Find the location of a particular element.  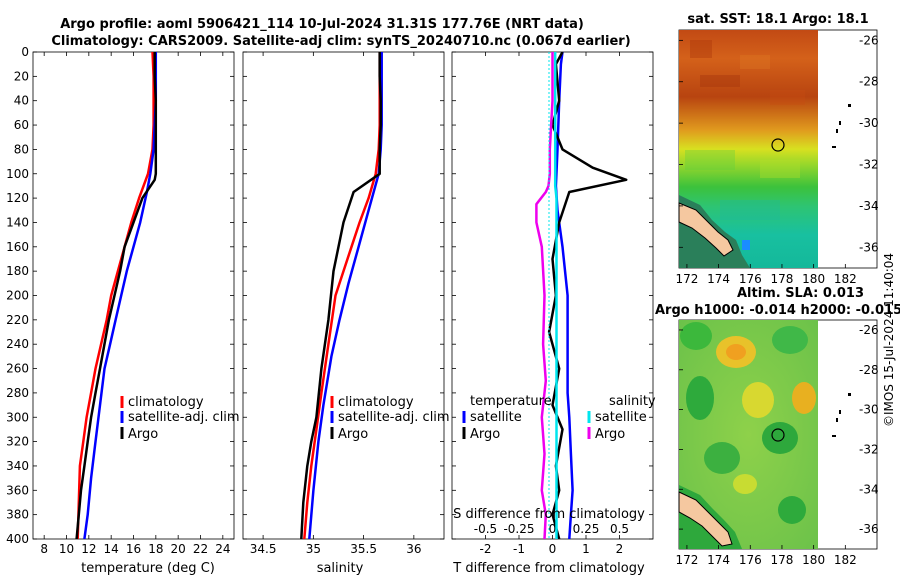

sla-map-title-line2: Argo h1000: -0.014 h2000: -0.015 is located at coordinates (777, 310).